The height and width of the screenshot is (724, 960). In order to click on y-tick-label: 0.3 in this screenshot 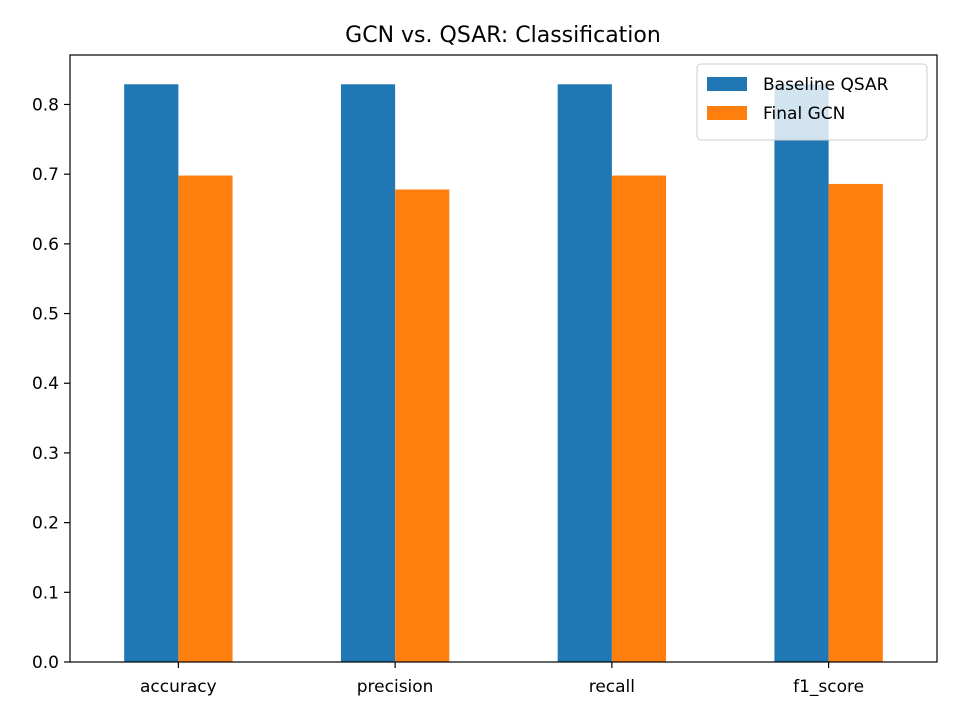, I will do `click(45, 454)`.